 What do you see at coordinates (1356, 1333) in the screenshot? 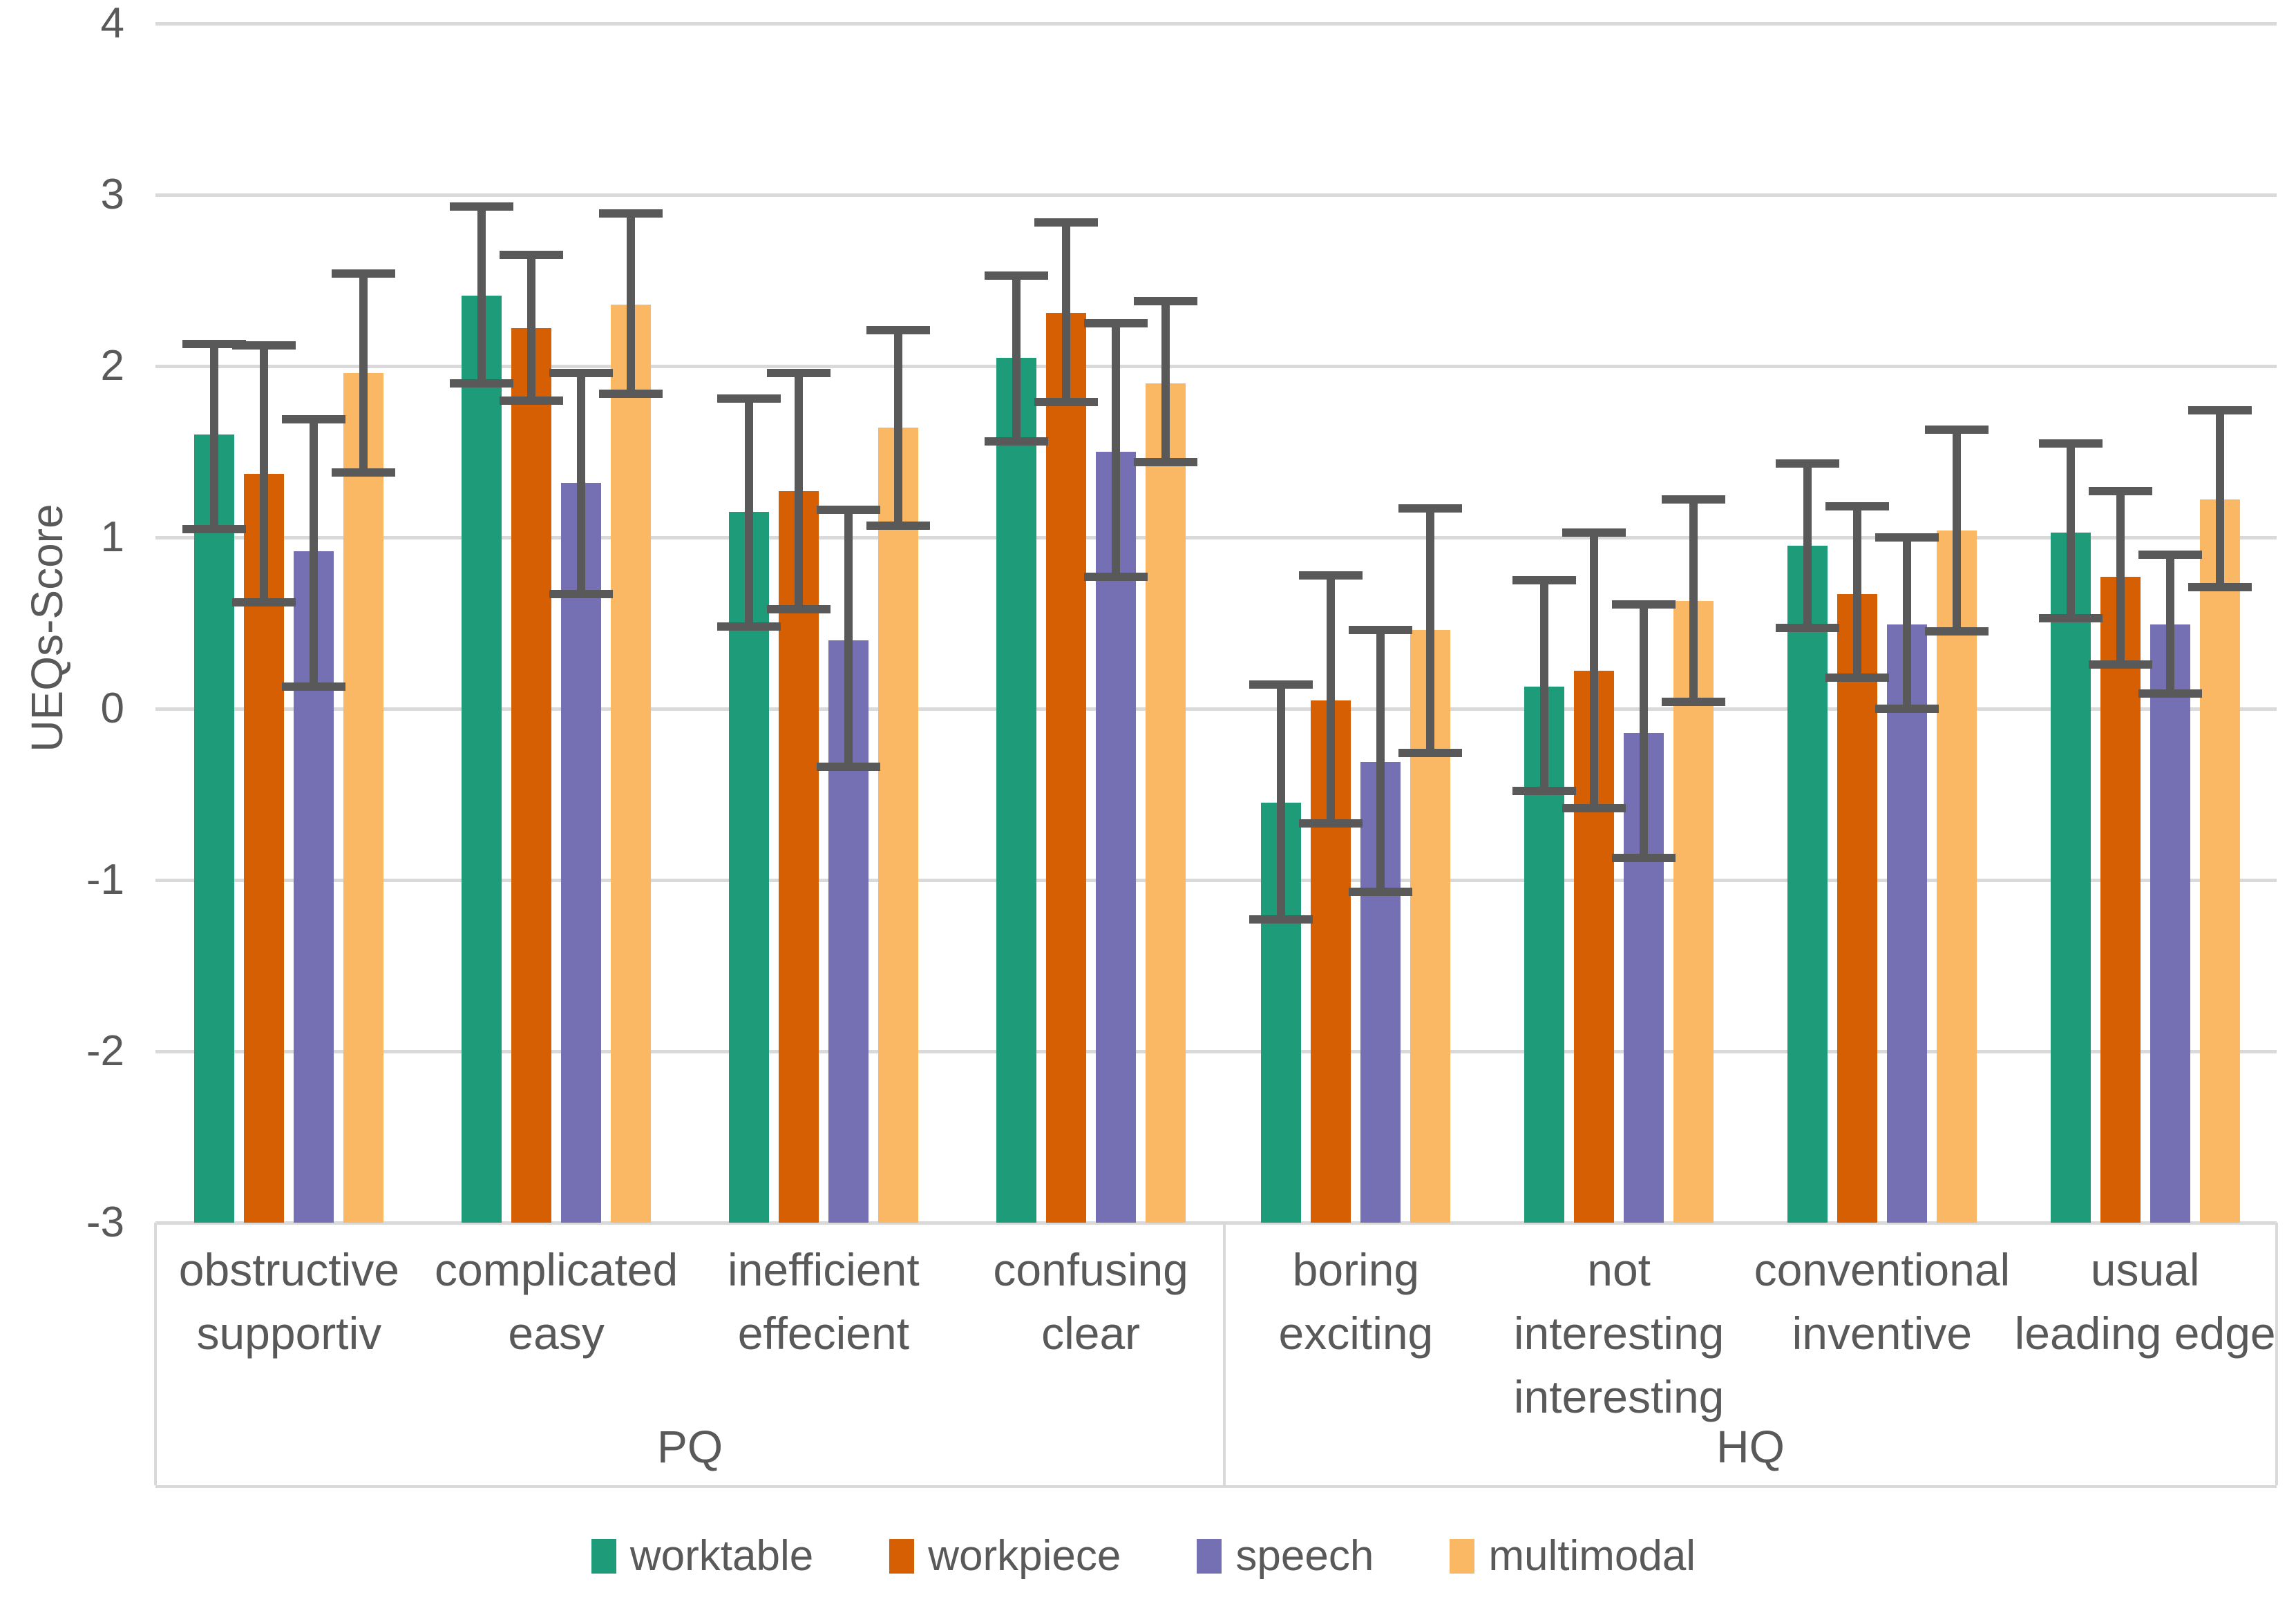
I see `category-label-line: exciting` at bounding box center [1356, 1333].